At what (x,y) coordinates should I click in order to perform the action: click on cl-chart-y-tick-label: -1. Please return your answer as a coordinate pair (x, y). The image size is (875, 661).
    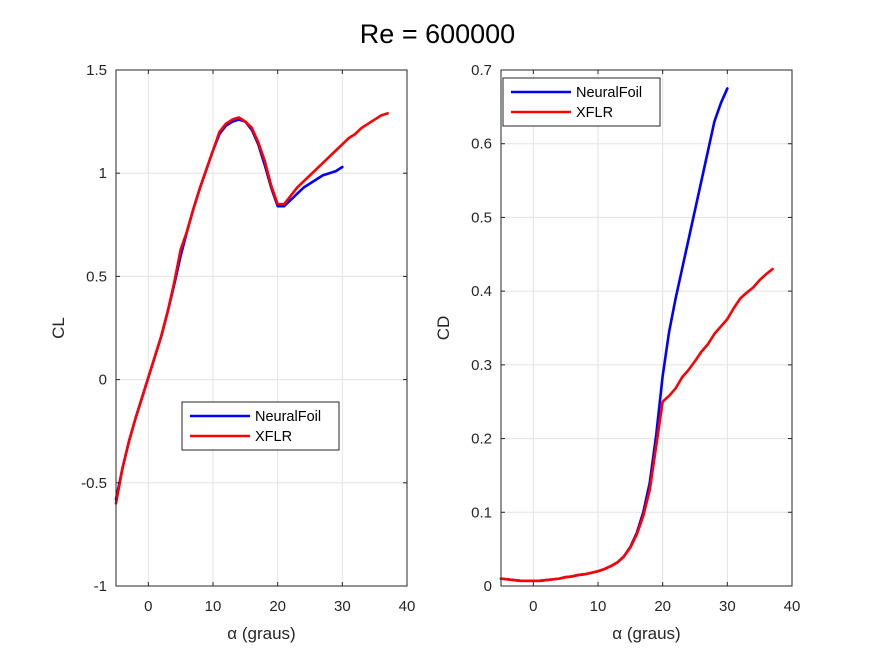
    Looking at the image, I should click on (100, 586).